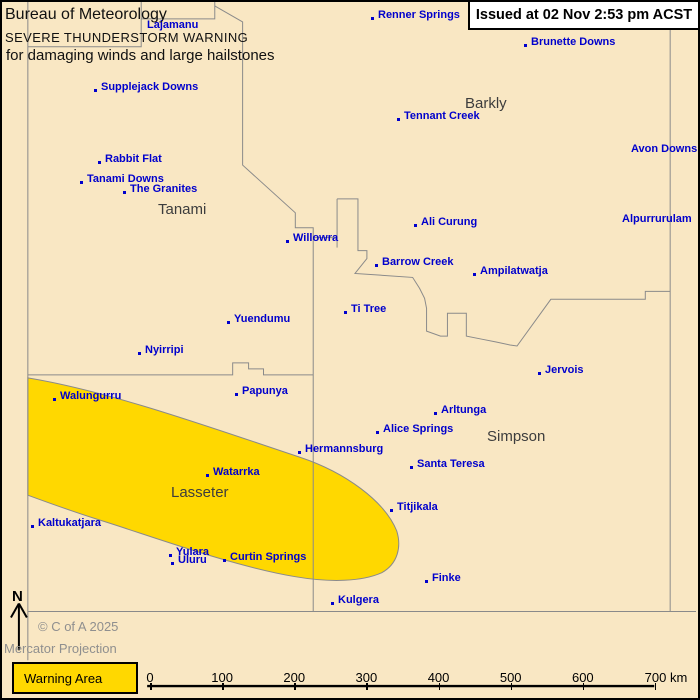 The image size is (700, 700). Describe the element at coordinates (417, 507) in the screenshot. I see `place-name: Titjikala` at that location.